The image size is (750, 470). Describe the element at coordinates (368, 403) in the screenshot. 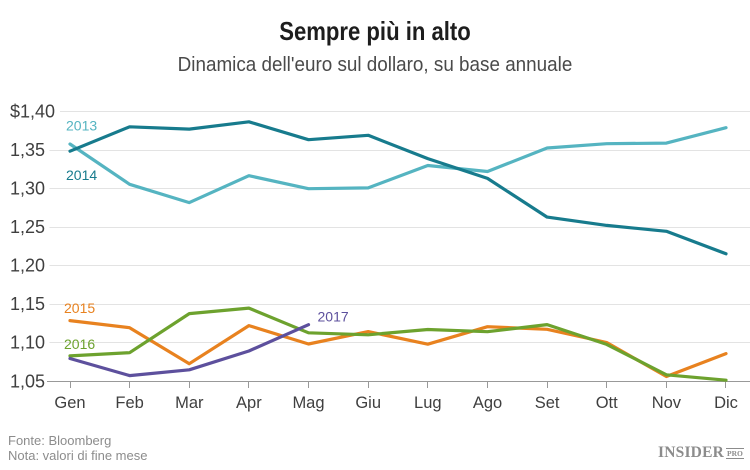

I see `svg-text: Giu` at that location.